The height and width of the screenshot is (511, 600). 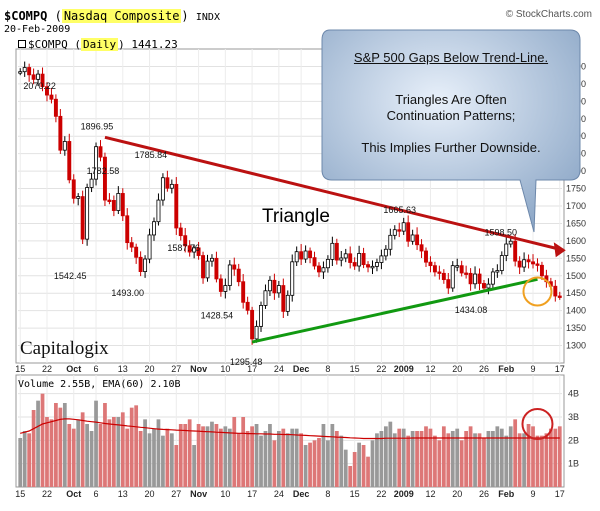 I want to click on symbol: $COMPQ, so click(x=26, y=16).